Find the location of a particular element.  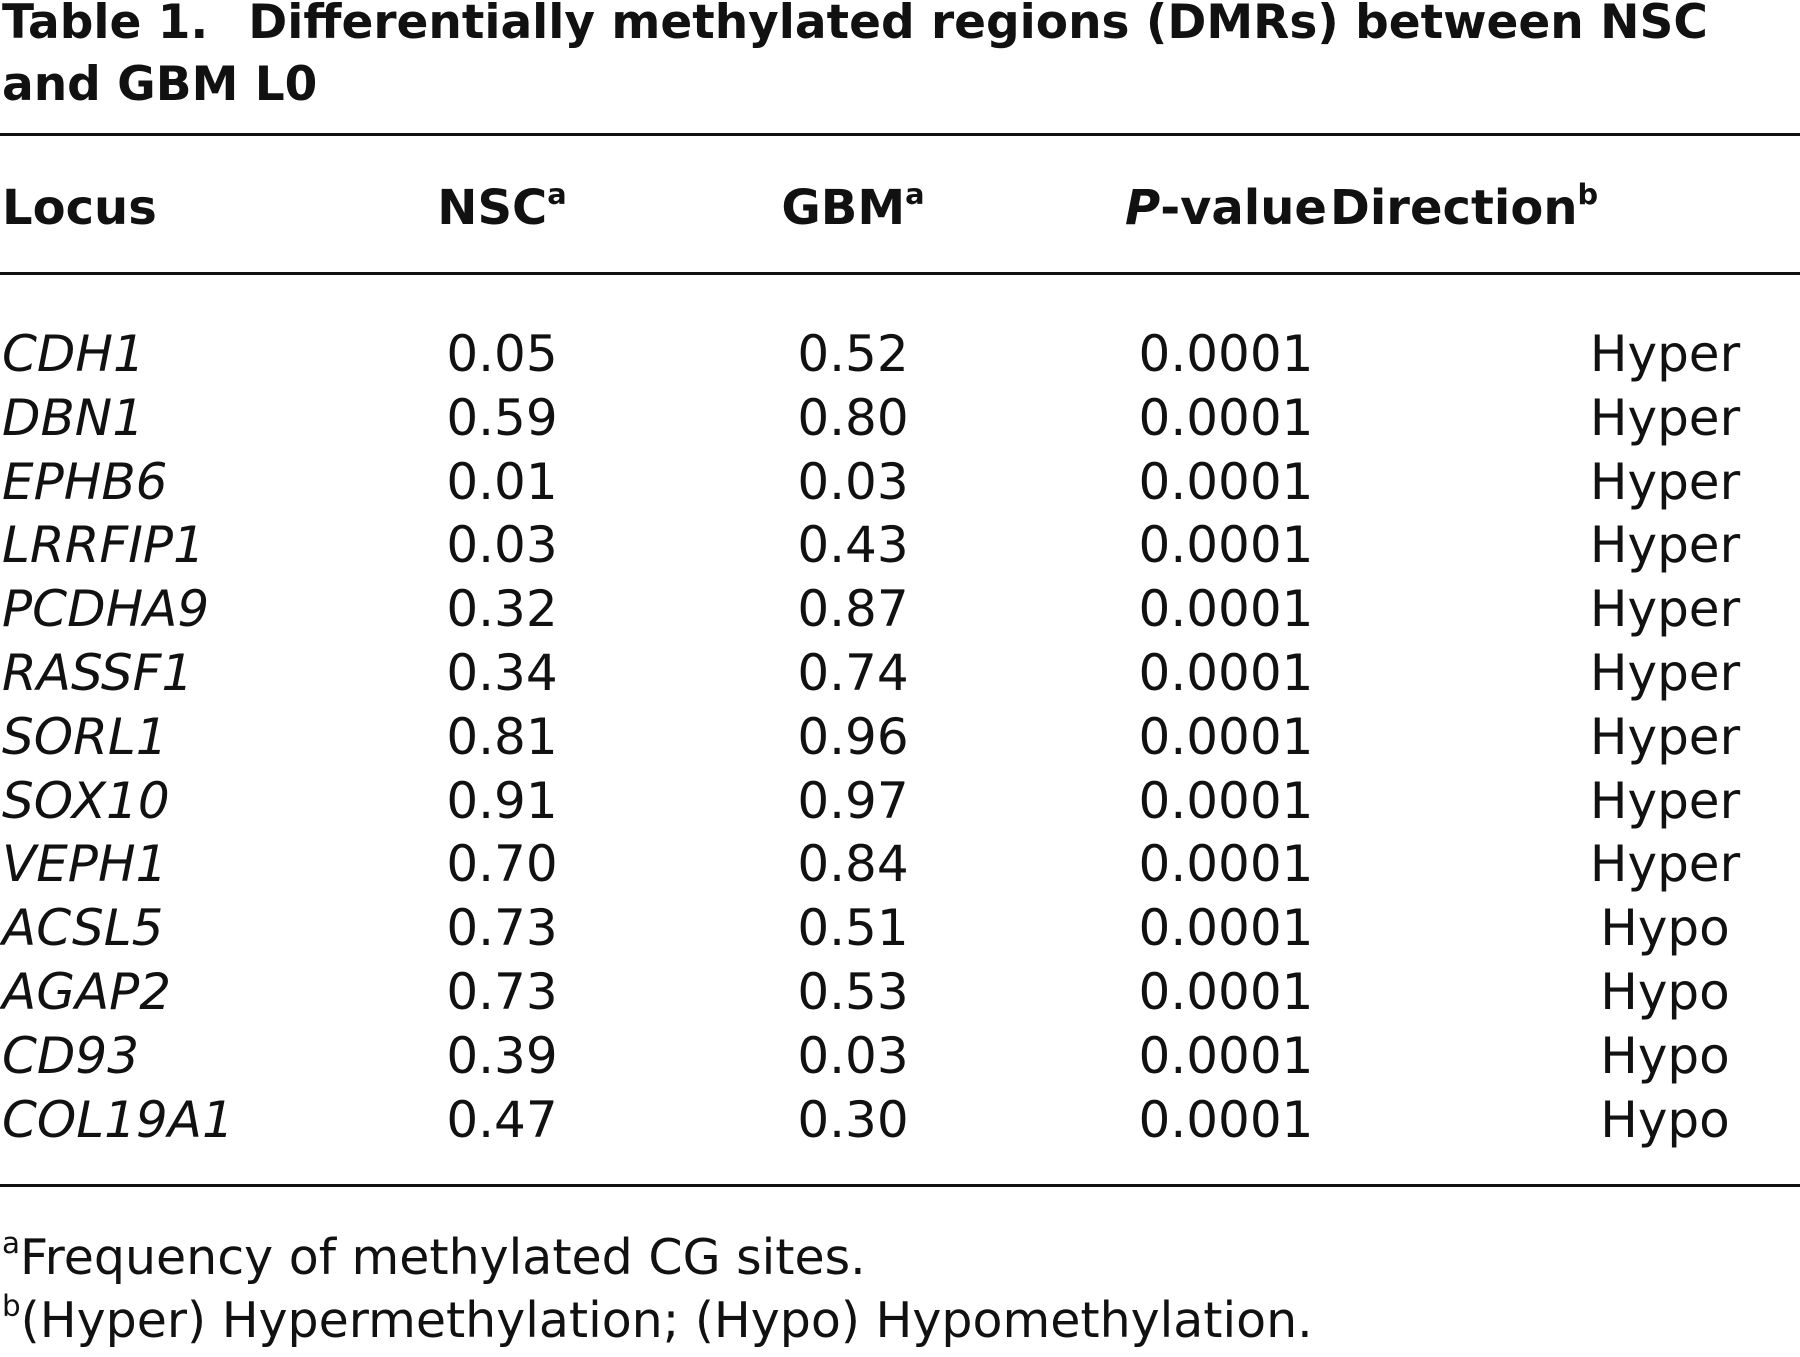

table-cell: 0.34 is located at coordinates (502, 673).